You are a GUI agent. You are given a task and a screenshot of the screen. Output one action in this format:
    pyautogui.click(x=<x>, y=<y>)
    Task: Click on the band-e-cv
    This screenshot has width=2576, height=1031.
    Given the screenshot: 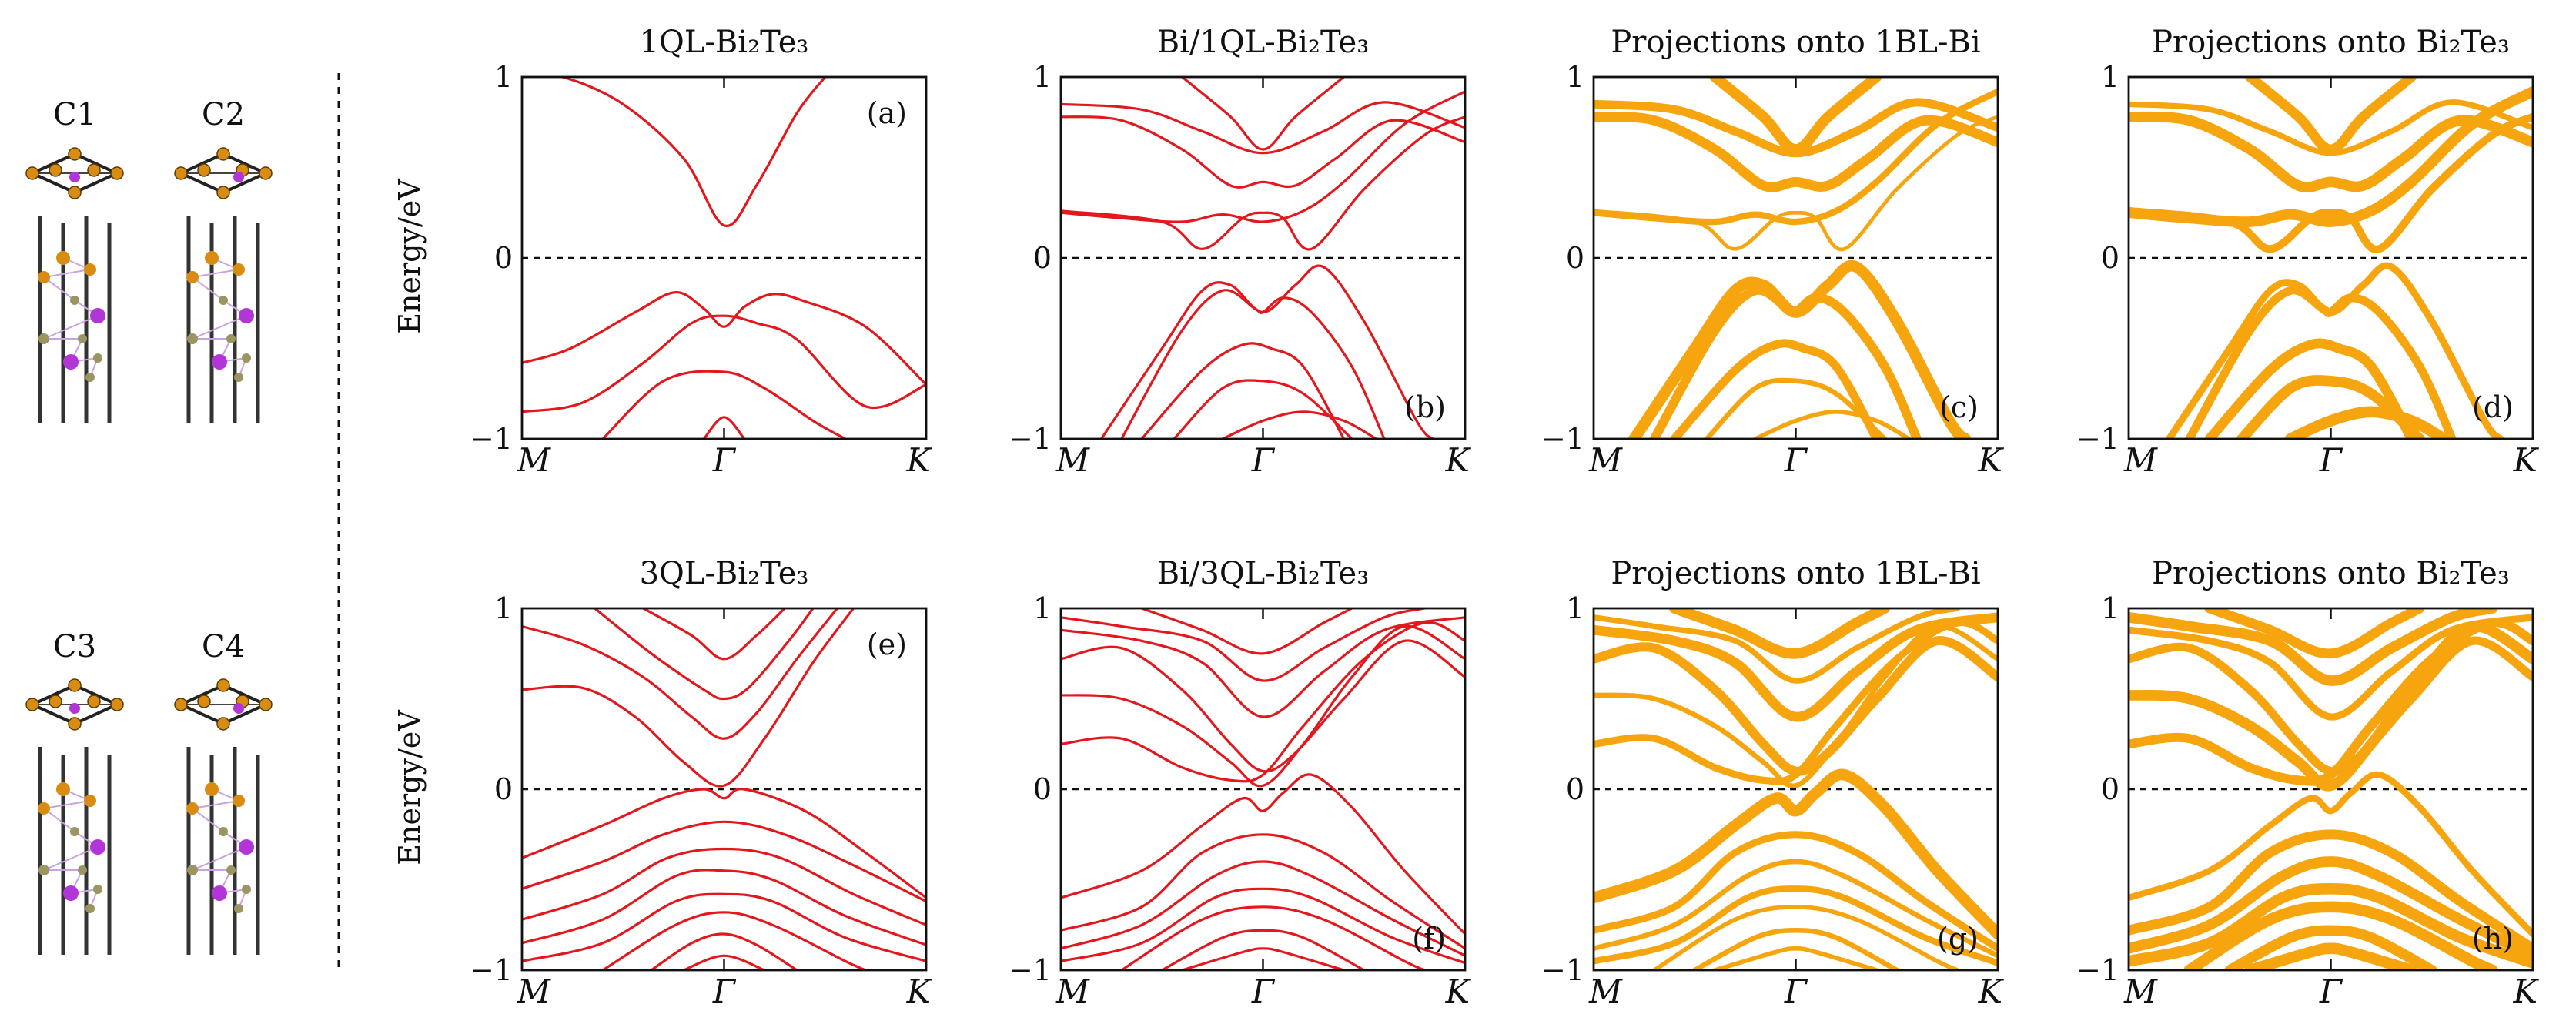 What is the action you would take?
    pyautogui.click(x=724, y=843)
    